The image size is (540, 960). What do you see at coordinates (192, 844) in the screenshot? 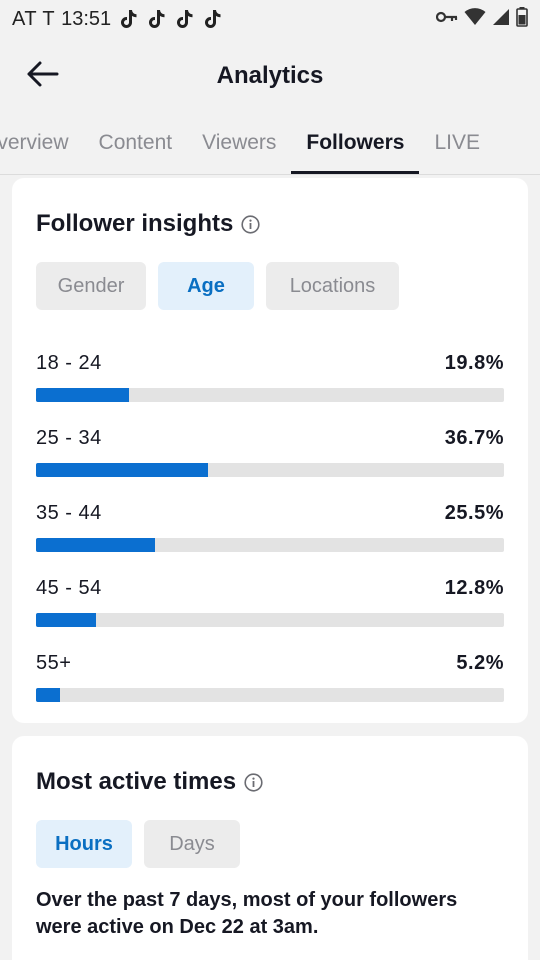
I see `filter-days-button: Days` at bounding box center [192, 844].